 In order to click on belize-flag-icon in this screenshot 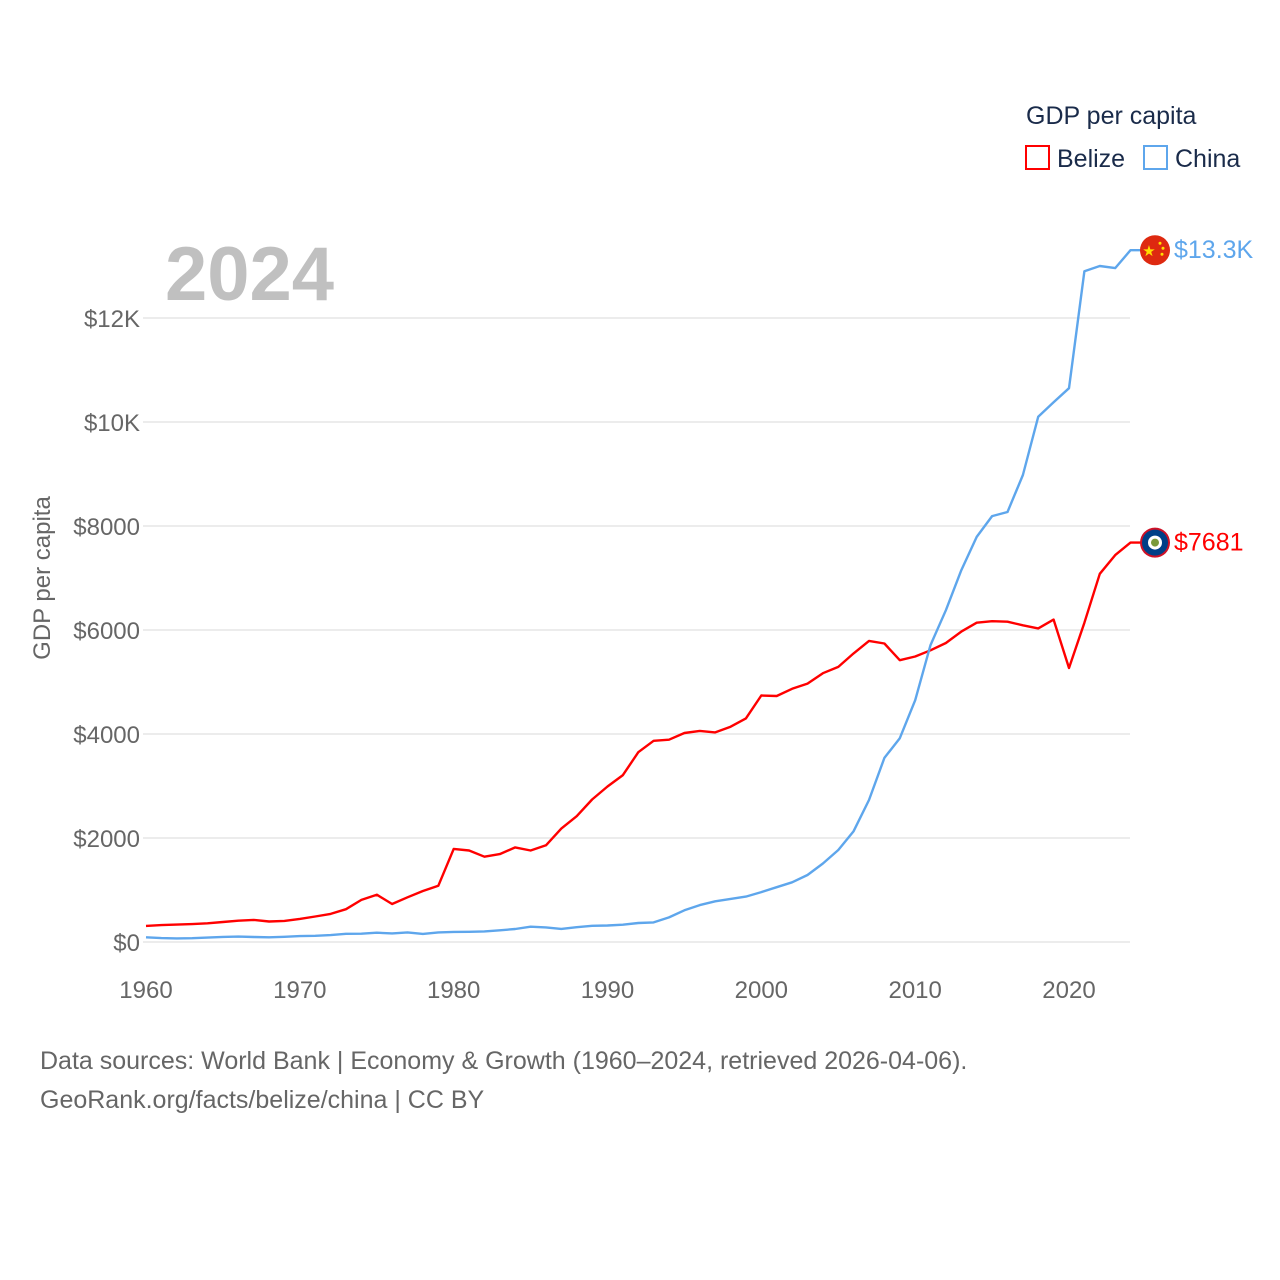, I will do `click(1155, 542)`.